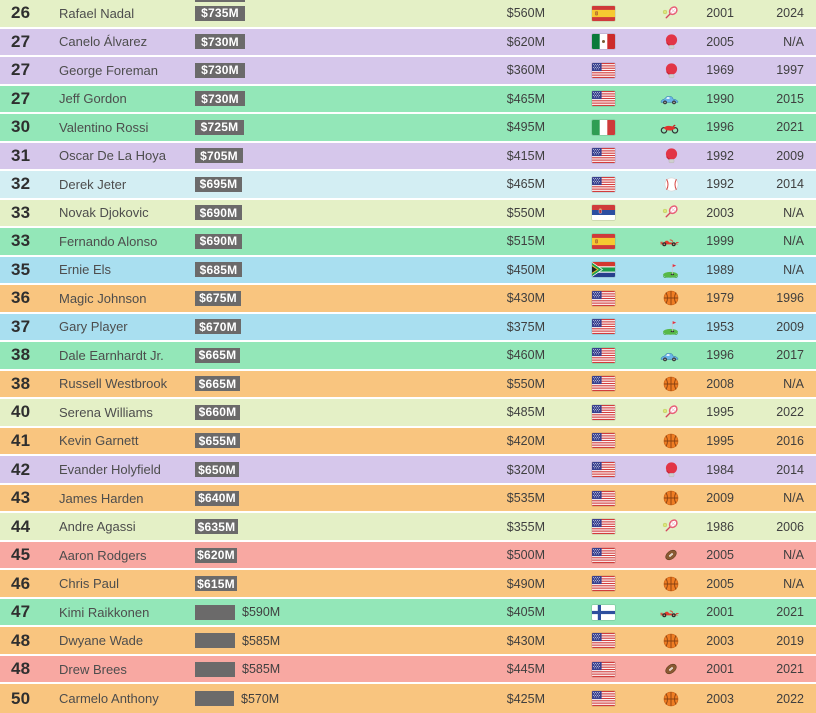 This screenshot has height=713, width=816. What do you see at coordinates (104, 213) in the screenshot?
I see `athlete-name: Novak Djokovic` at bounding box center [104, 213].